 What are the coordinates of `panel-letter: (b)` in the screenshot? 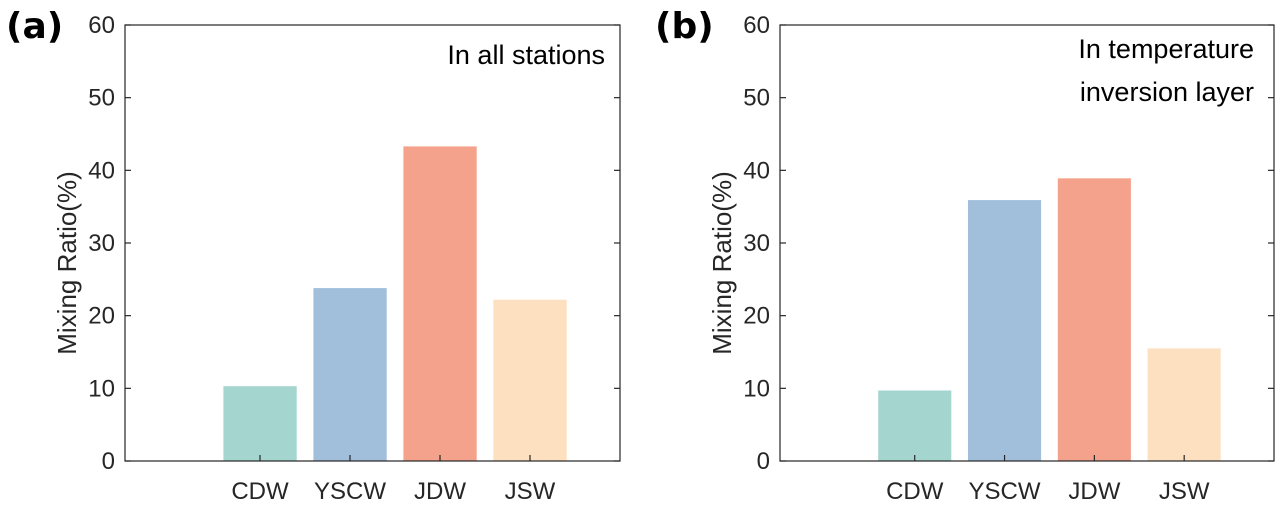 It's located at (684, 26).